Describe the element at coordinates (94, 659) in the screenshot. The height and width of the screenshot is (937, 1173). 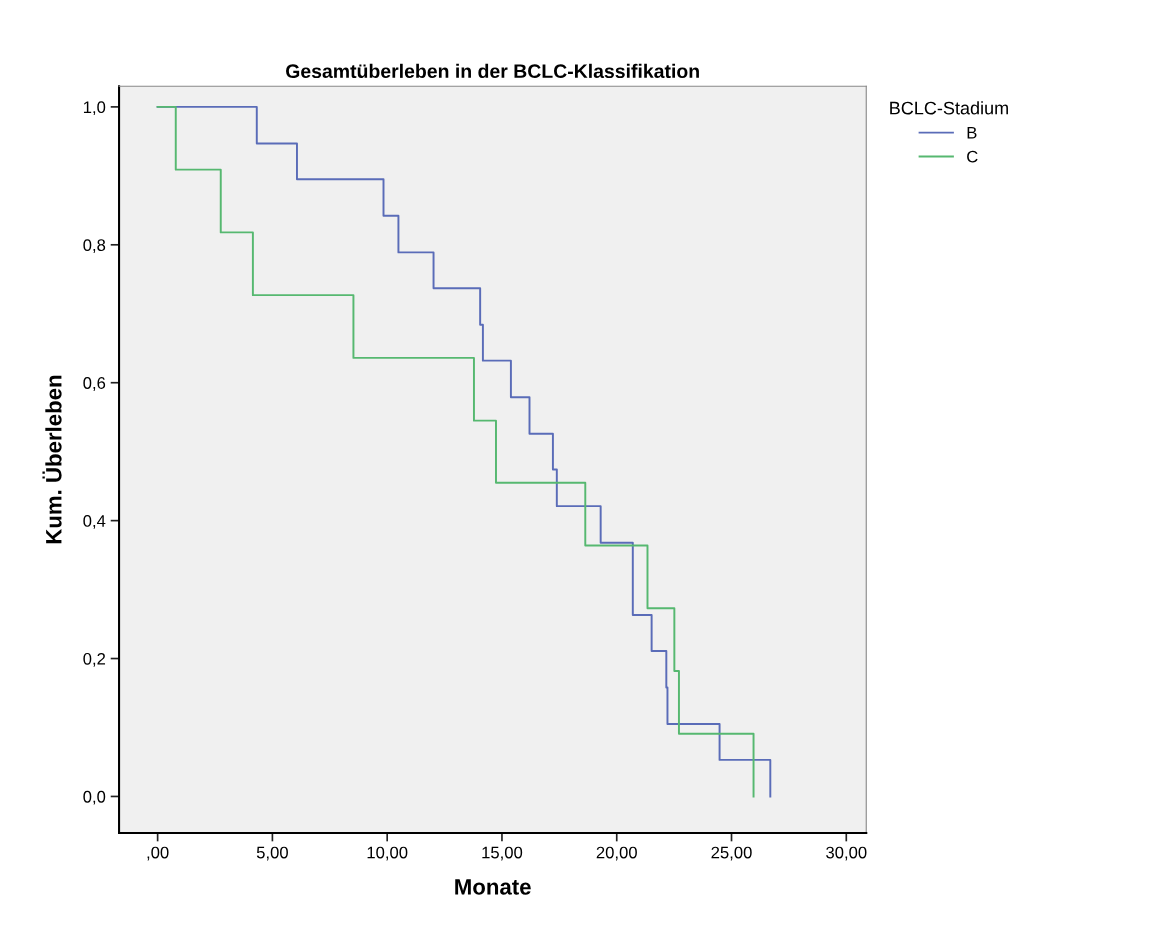
I see `y-tick-label: 0,2` at that location.